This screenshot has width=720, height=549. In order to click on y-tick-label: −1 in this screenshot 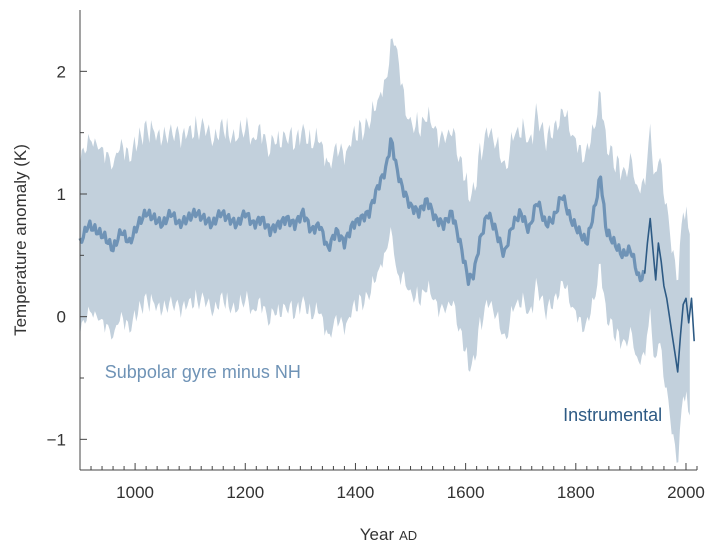, I will do `click(56, 439)`.